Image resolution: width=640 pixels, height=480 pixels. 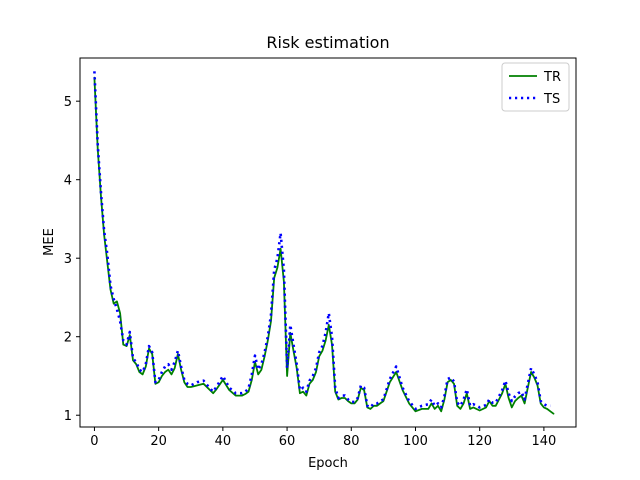 What do you see at coordinates (351, 441) in the screenshot?
I see `x-tick-label: 80` at bounding box center [351, 441].